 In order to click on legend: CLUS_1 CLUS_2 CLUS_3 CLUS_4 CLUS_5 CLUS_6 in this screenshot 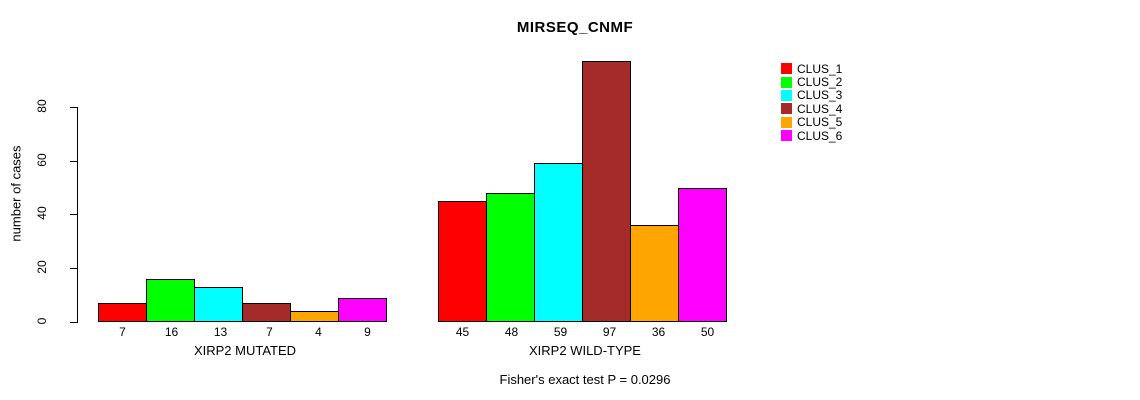, I will do `click(812, 102)`.